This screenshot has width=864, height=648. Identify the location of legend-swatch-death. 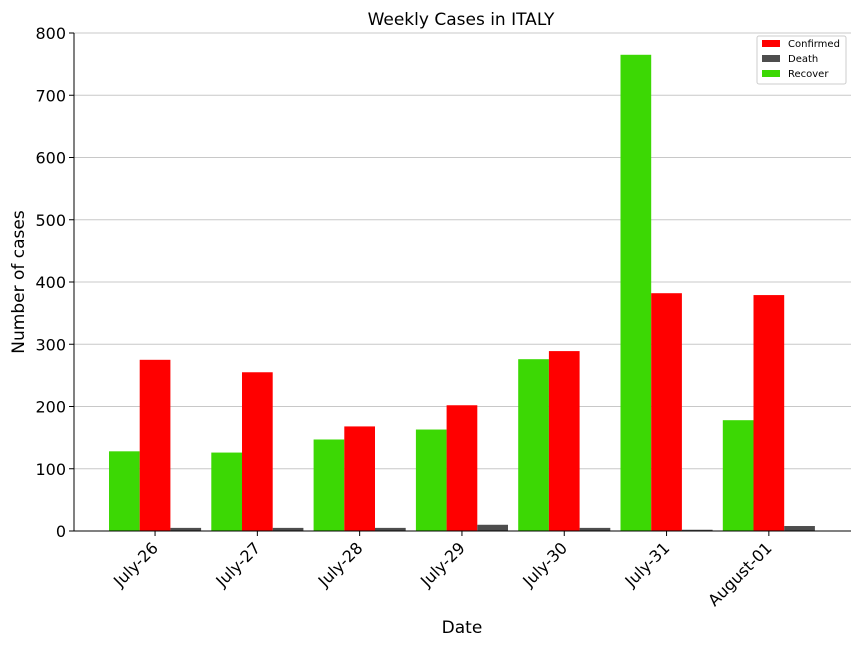
(771, 58).